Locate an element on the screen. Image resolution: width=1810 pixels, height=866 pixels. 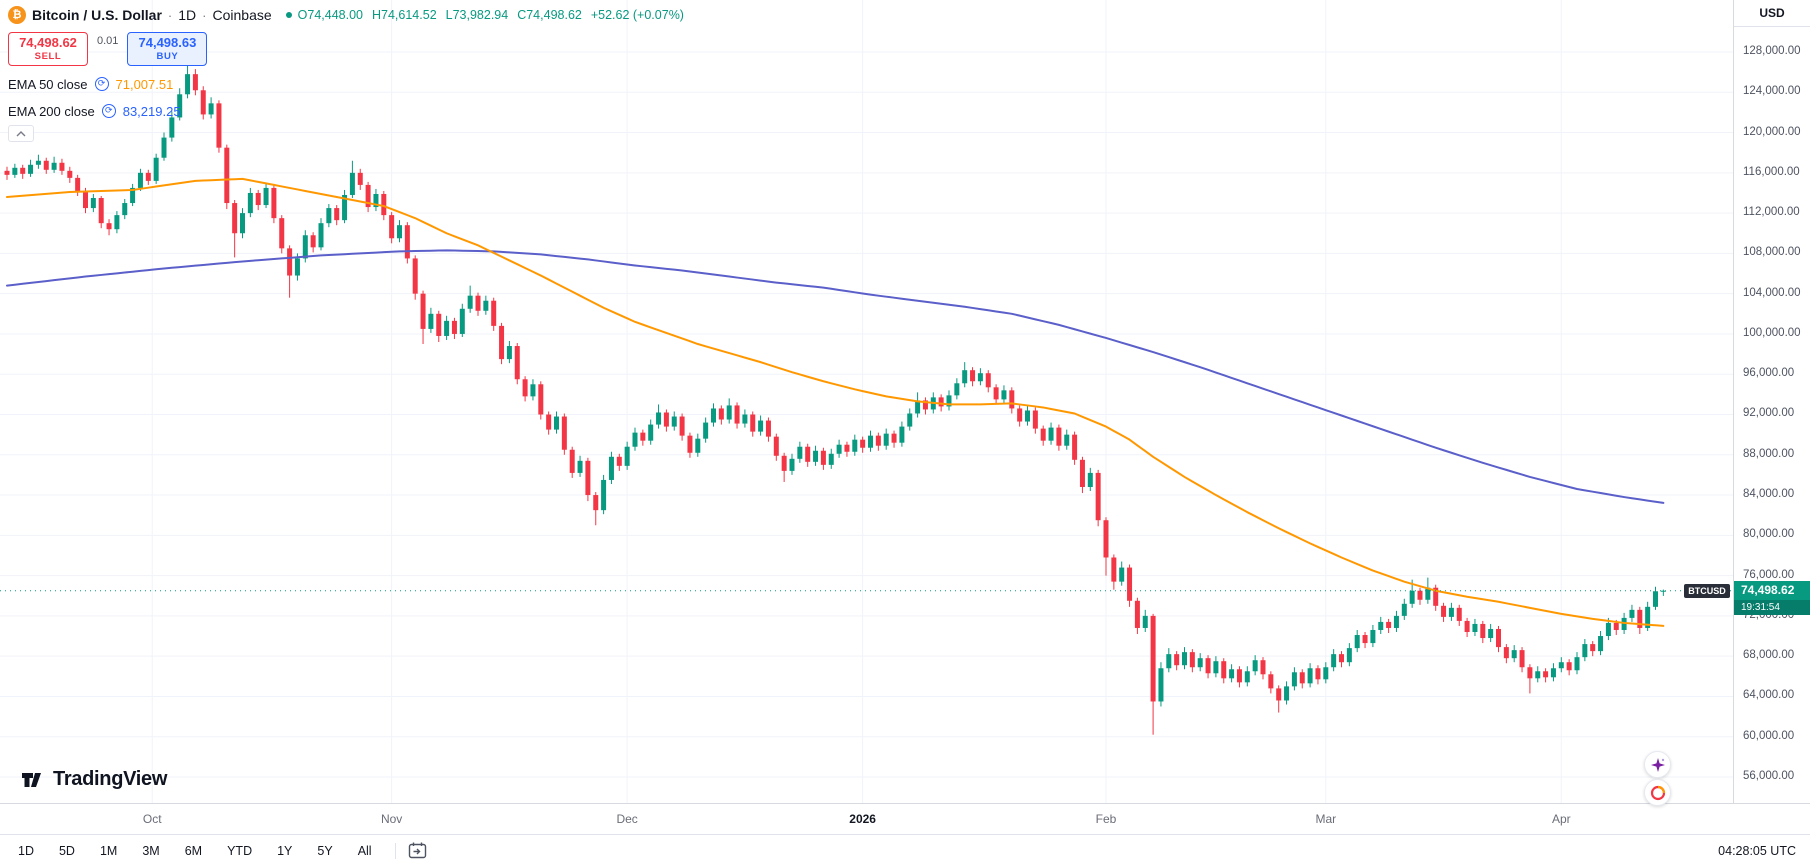
price-tick-label: 128,000.00 is located at coordinates (1772, 50).